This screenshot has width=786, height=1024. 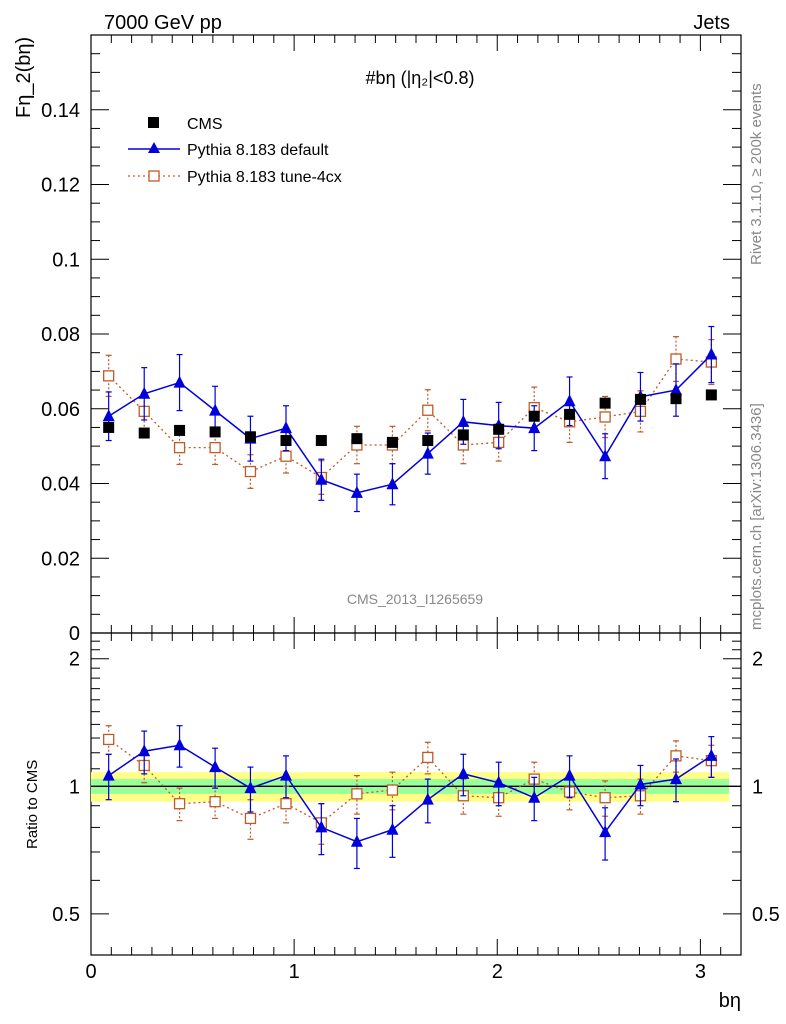 I want to click on ratio-default-line, so click(x=410, y=793).